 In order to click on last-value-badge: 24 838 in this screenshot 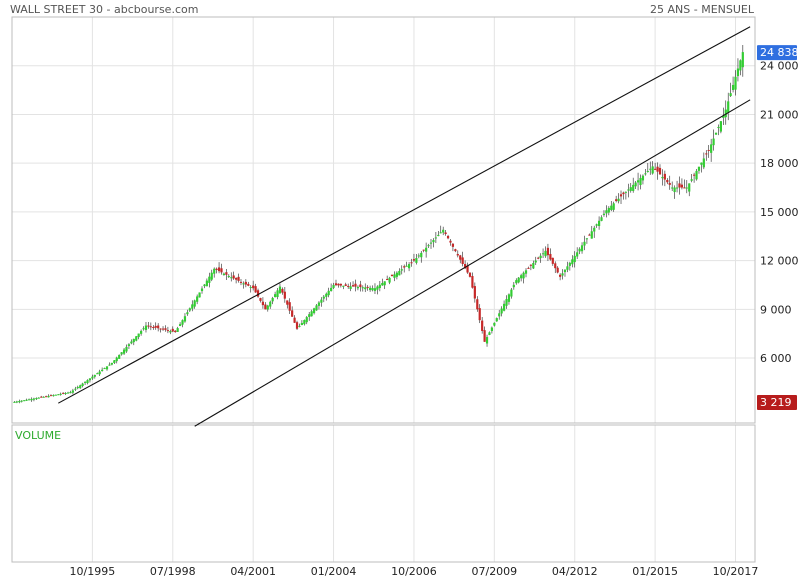, I will do `click(778, 53)`.